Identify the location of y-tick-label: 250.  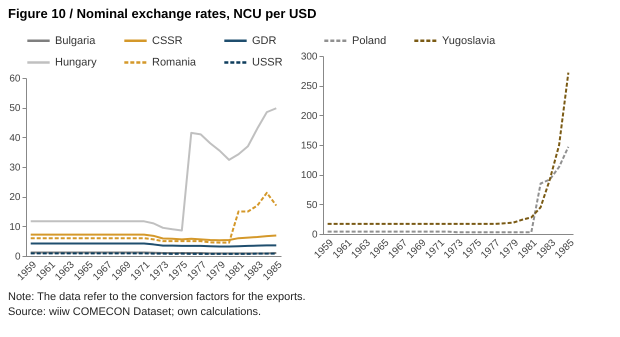
(309, 86).